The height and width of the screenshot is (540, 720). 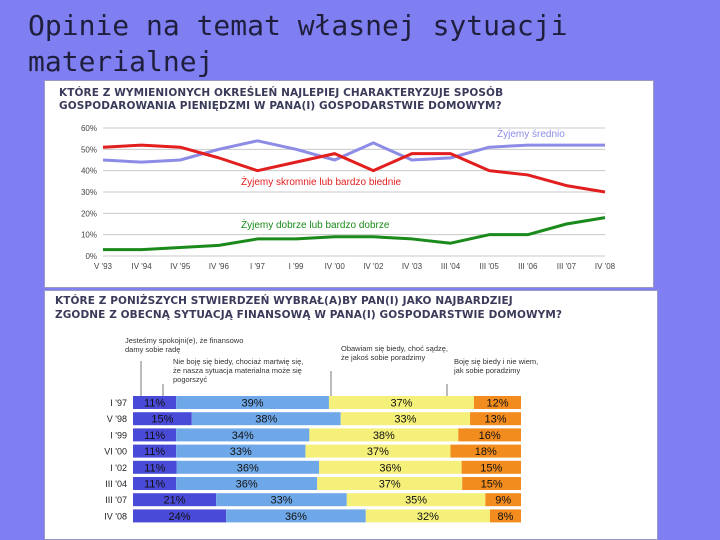 I want to click on x-tick-label: I '99, so click(x=296, y=266).